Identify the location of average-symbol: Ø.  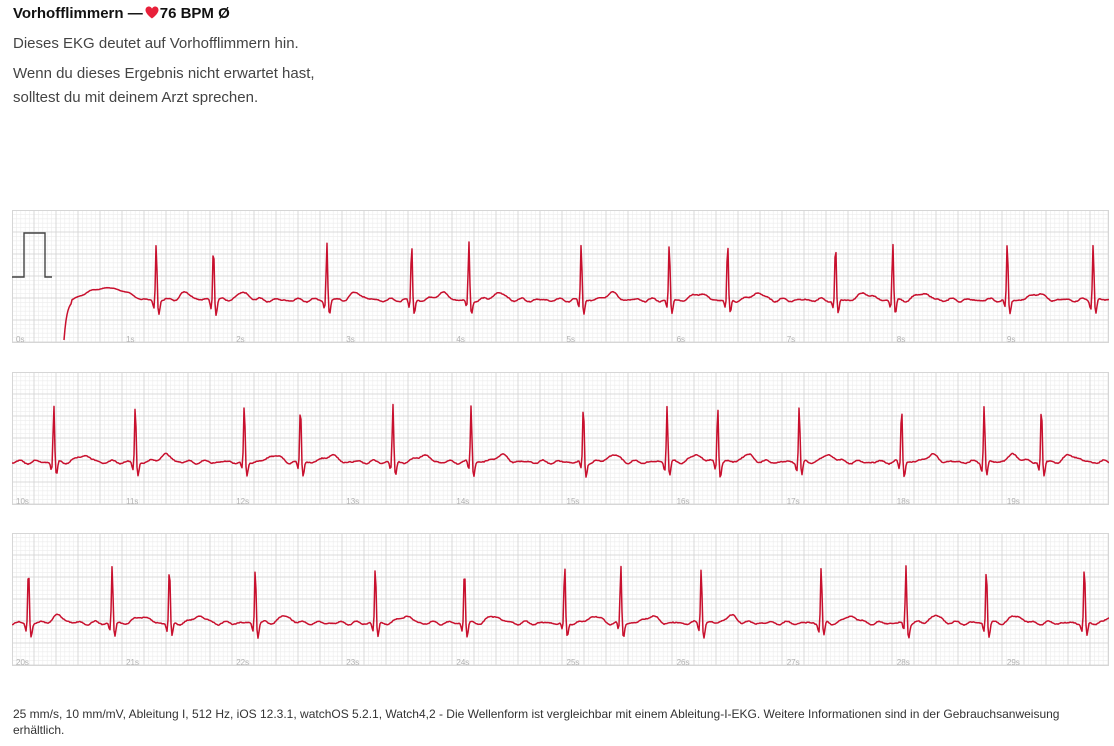
(224, 13).